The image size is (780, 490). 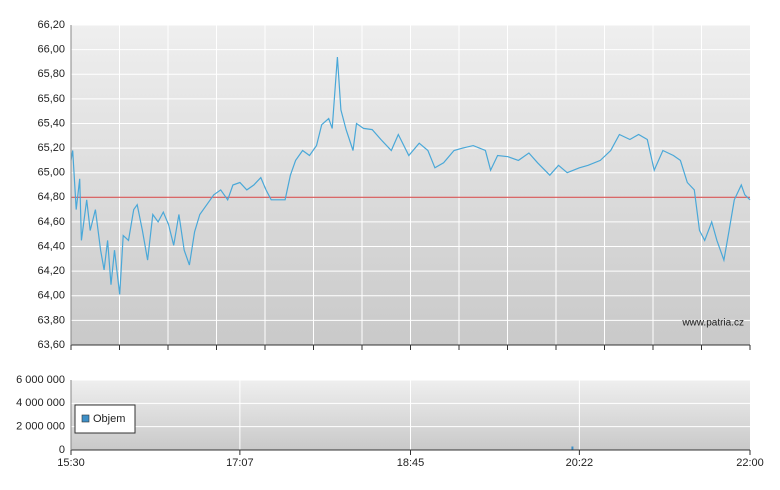 I want to click on y-tick-label: 66,00, so click(x=51, y=50).